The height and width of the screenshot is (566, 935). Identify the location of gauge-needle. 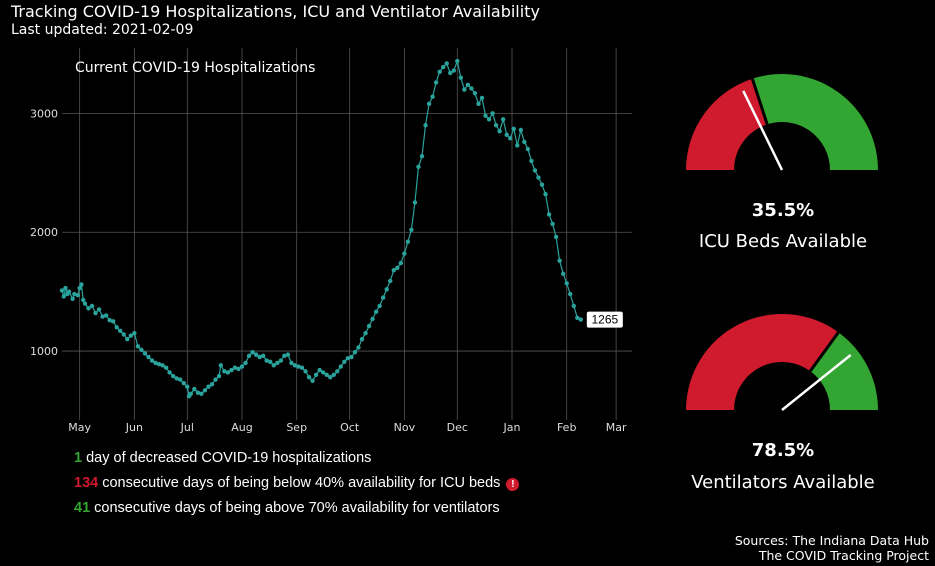
(763, 130).